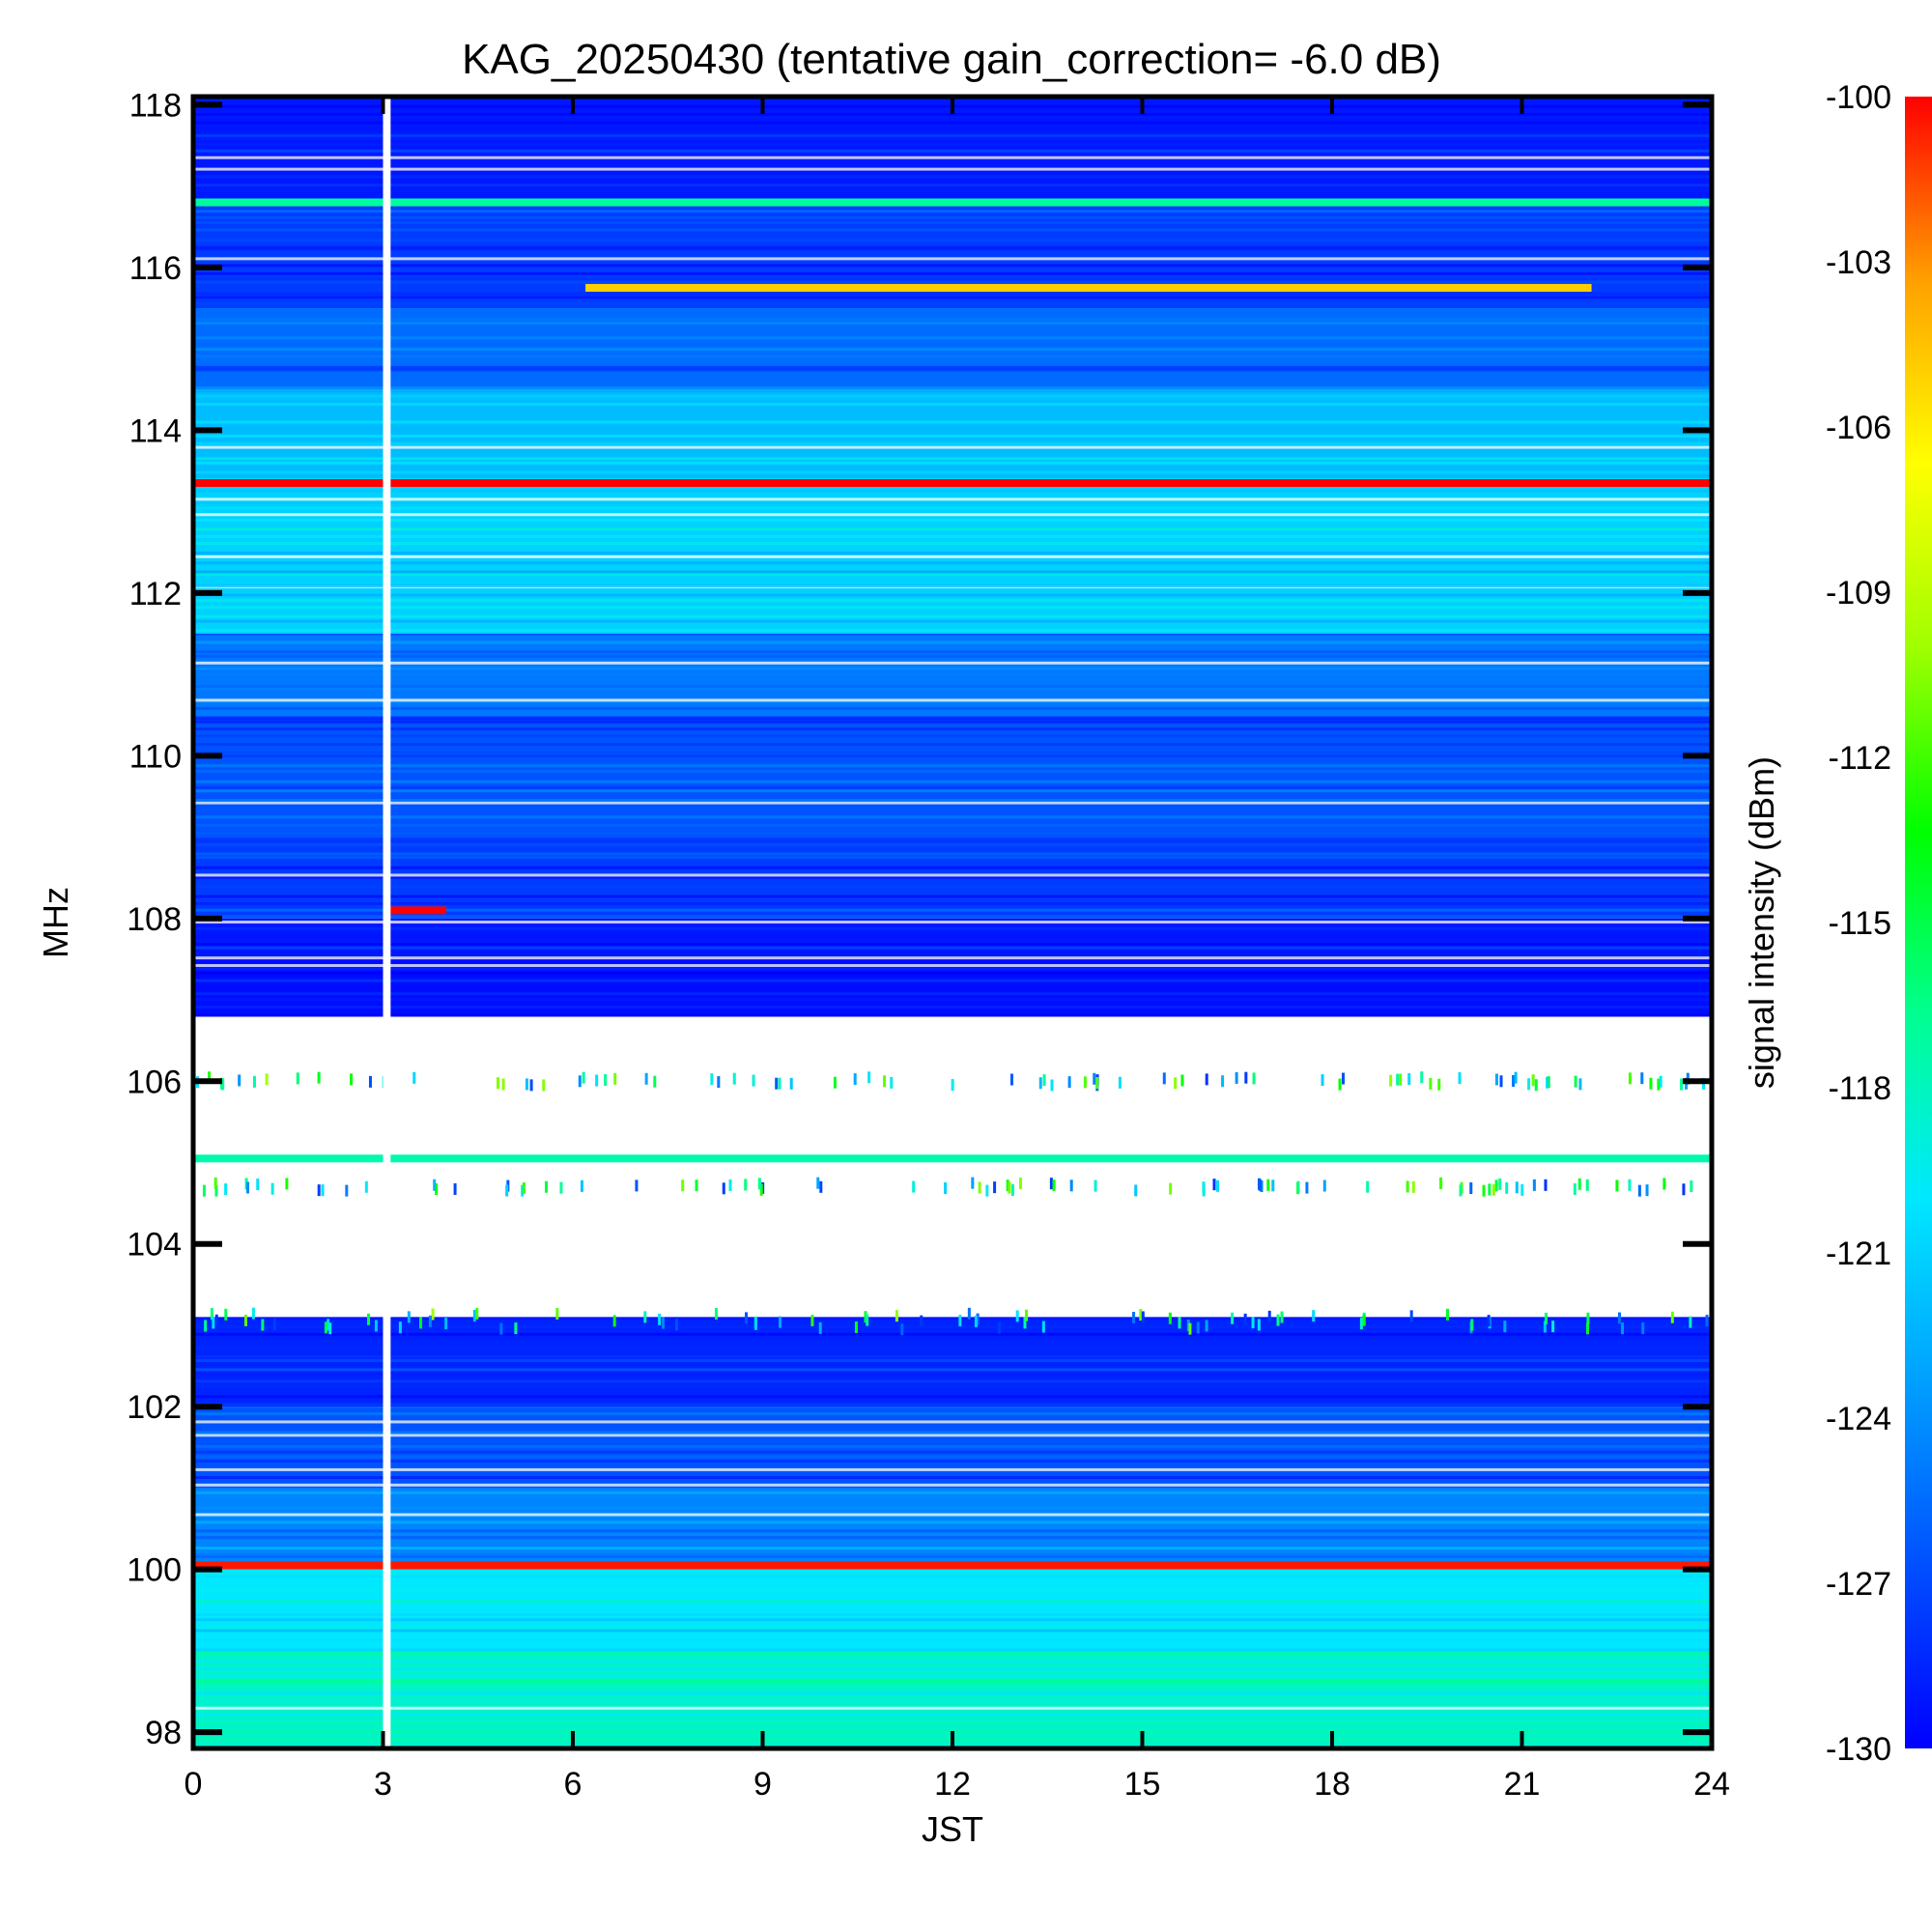 The image size is (1932, 1932). I want to click on colorbar-tick-label: -109, so click(1858, 593).